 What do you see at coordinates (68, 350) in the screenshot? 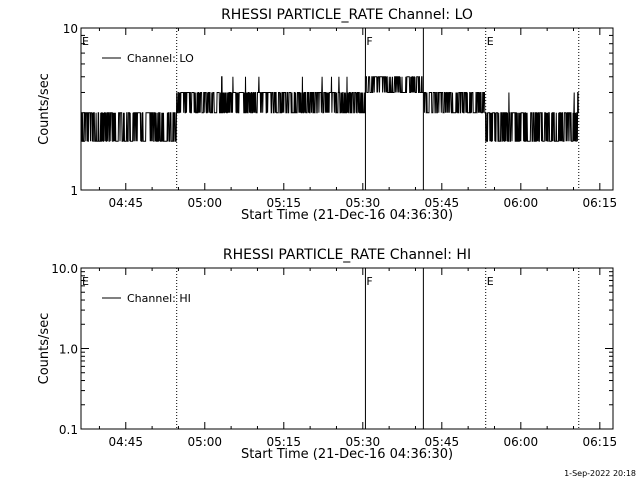
I see `y-tick-label: 1.0` at bounding box center [68, 350].